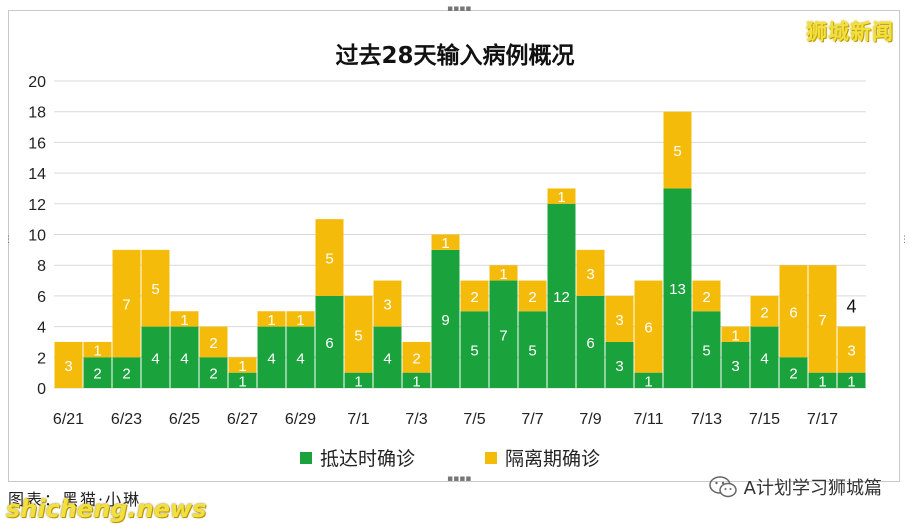 Image resolution: width=910 pixels, height=525 pixels. I want to click on site-watermark: shicheng.news, so click(106, 509).